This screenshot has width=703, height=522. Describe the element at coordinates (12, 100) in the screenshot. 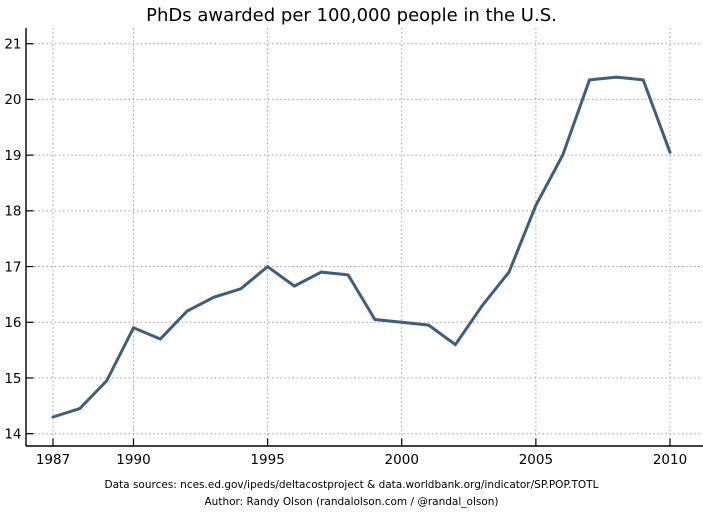

I see `y-tick-label: 20` at that location.